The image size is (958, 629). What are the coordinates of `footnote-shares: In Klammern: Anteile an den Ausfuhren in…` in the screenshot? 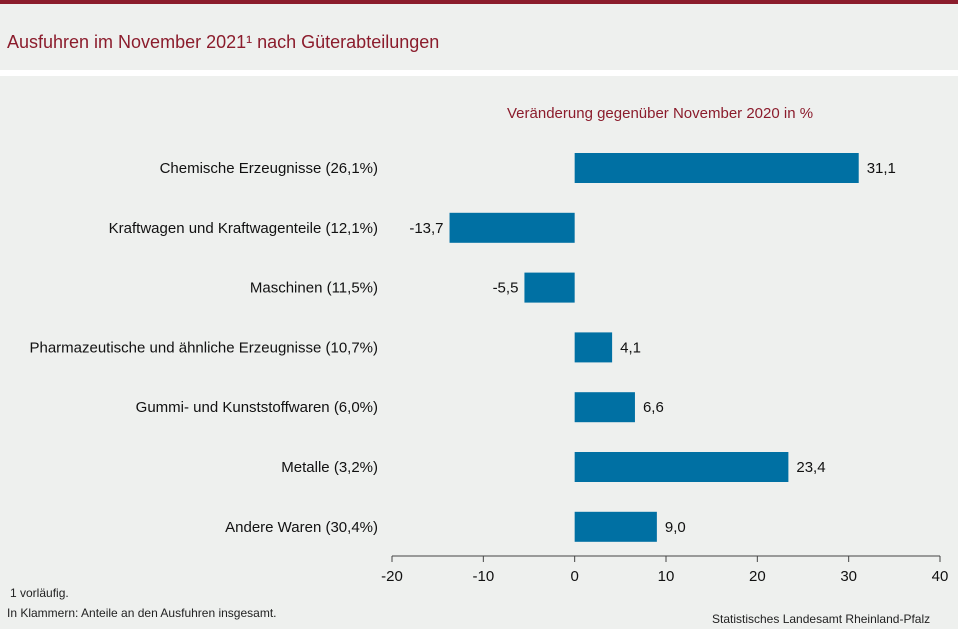 It's located at (142, 613).